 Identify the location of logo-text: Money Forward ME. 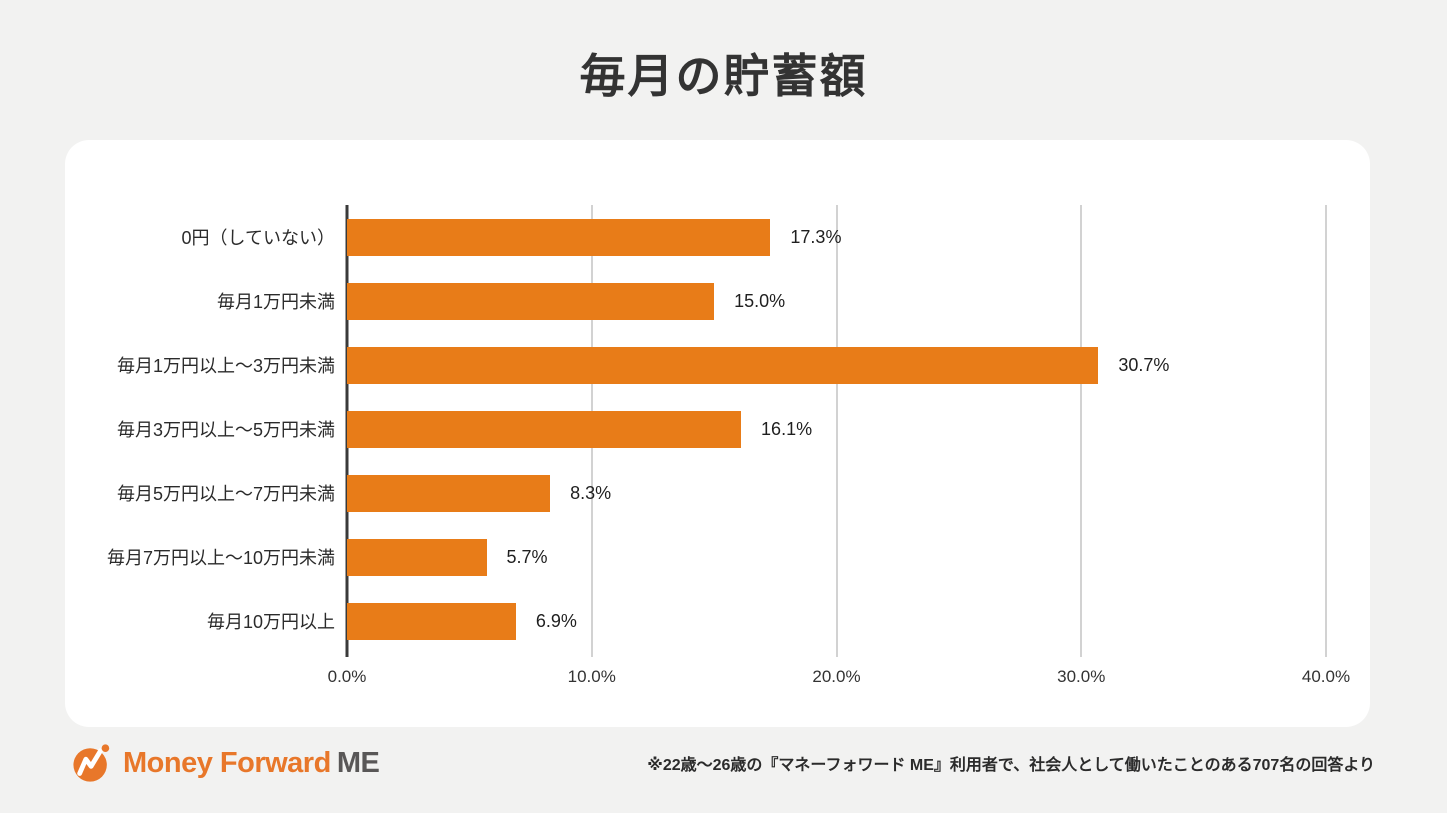
(251, 763).